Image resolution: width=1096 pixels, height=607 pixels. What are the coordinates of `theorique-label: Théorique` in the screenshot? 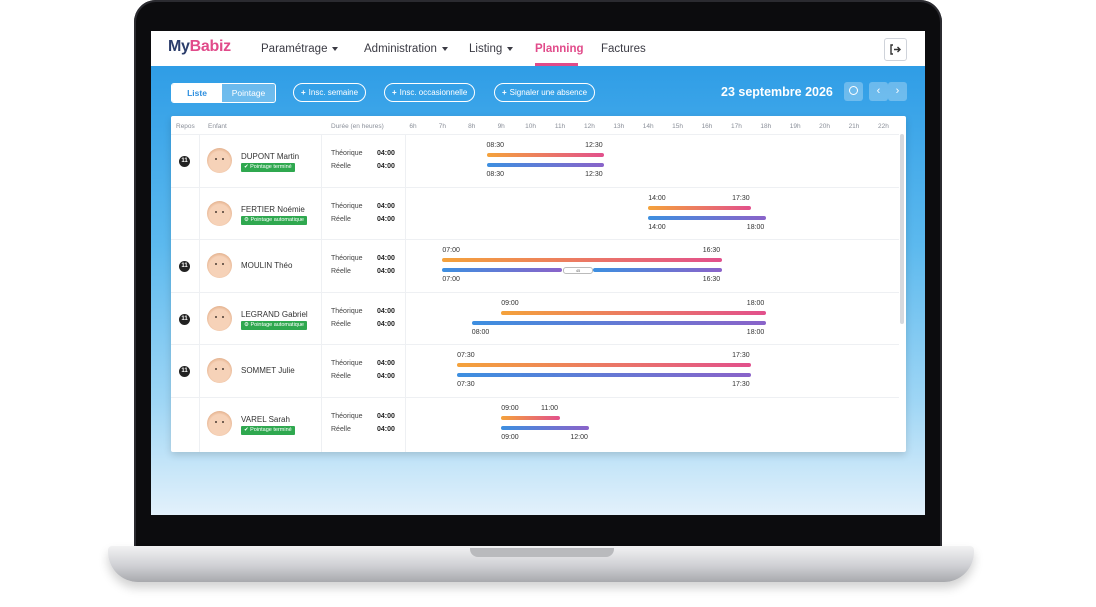 It's located at (347, 363).